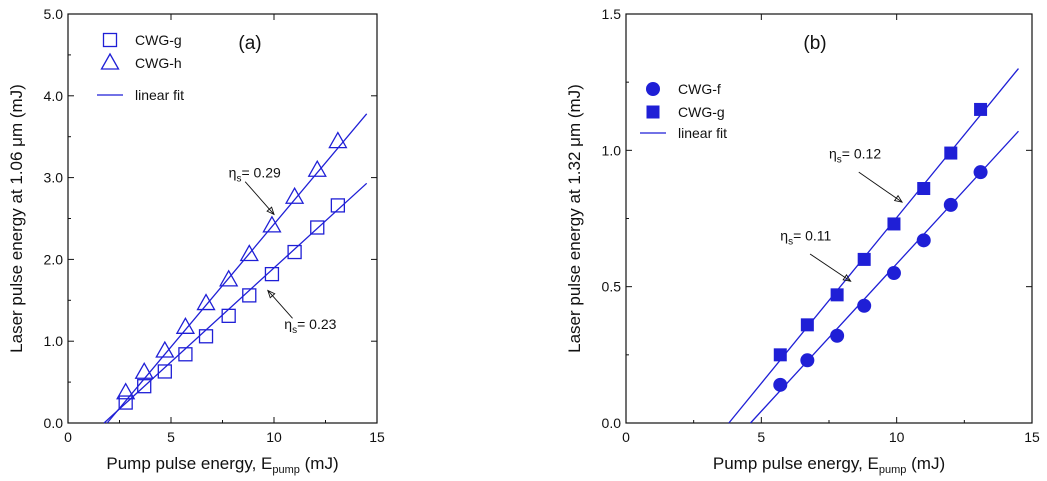 This screenshot has height=481, width=1047. I want to click on slope-annotation: ηs= 0.29, so click(255, 175).